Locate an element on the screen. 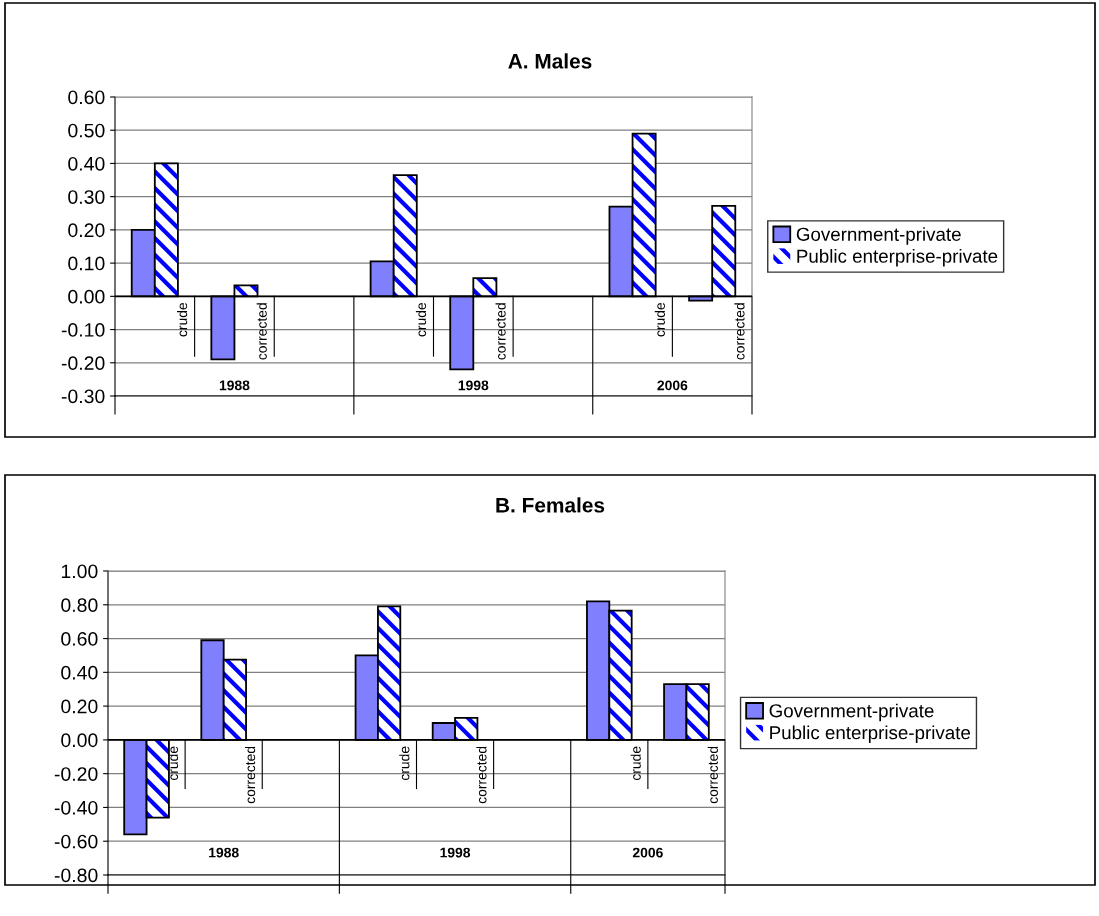 The image size is (1099, 916). y-tick-label: -0.60 is located at coordinates (76, 841).